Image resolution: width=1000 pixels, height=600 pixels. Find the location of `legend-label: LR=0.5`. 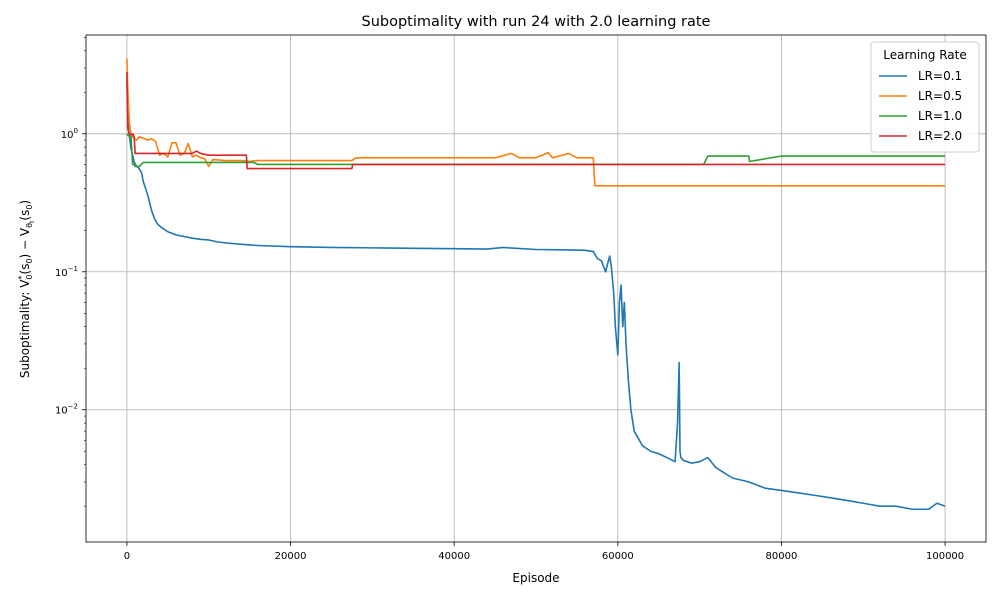

legend-label: LR=0.5 is located at coordinates (940, 96).